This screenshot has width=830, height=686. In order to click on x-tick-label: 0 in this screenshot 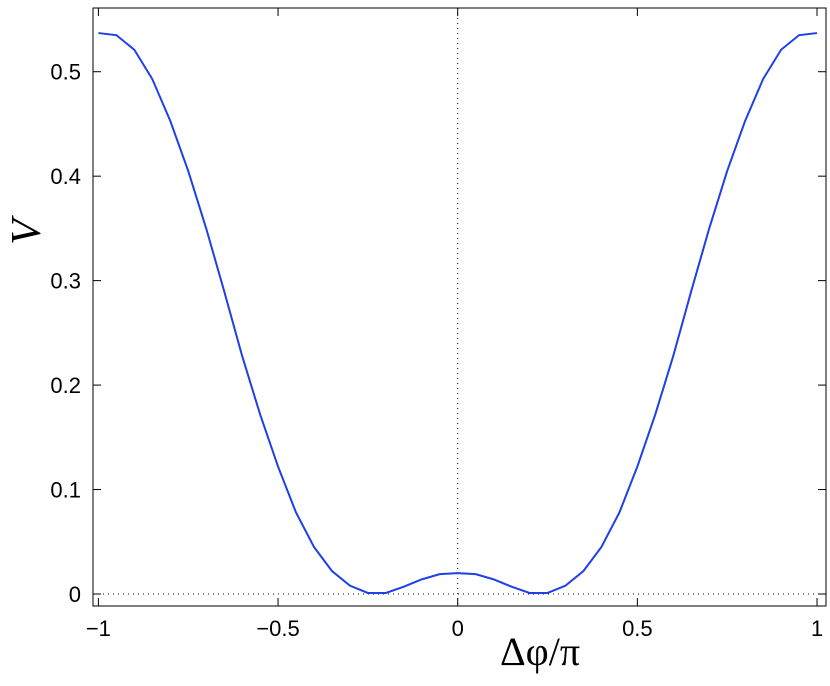, I will do `click(458, 628)`.